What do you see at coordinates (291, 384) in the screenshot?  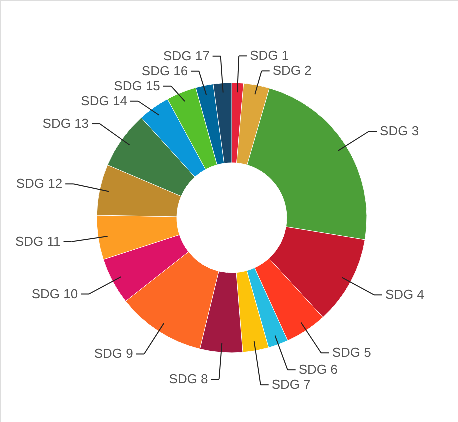 I see `slice-label: SDG 7` at bounding box center [291, 384].